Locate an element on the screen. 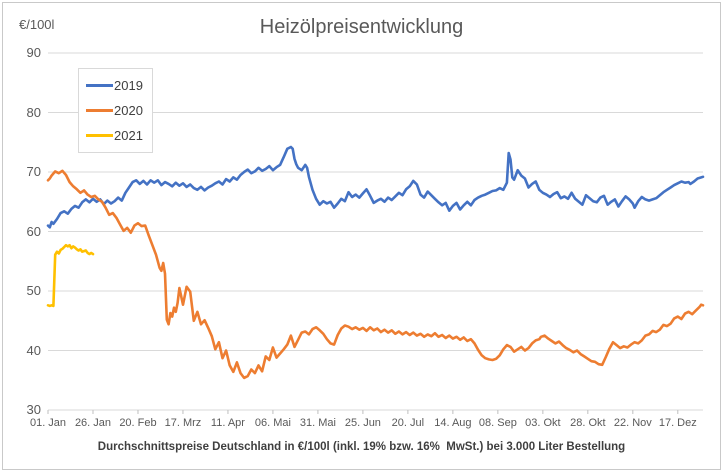 The image size is (725, 474). legend-label: 2019 is located at coordinates (128, 85).